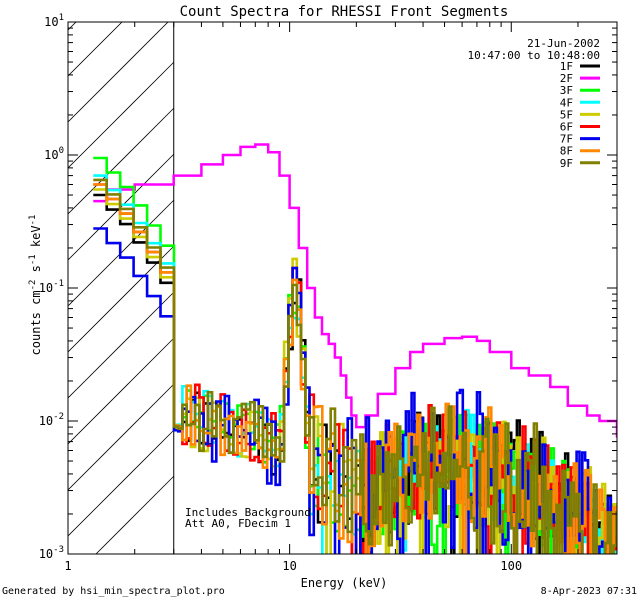 Image resolution: width=640 pixels, height=600 pixels. What do you see at coordinates (566, 102) in the screenshot?
I see `legend-label-4f: 4F` at bounding box center [566, 102].